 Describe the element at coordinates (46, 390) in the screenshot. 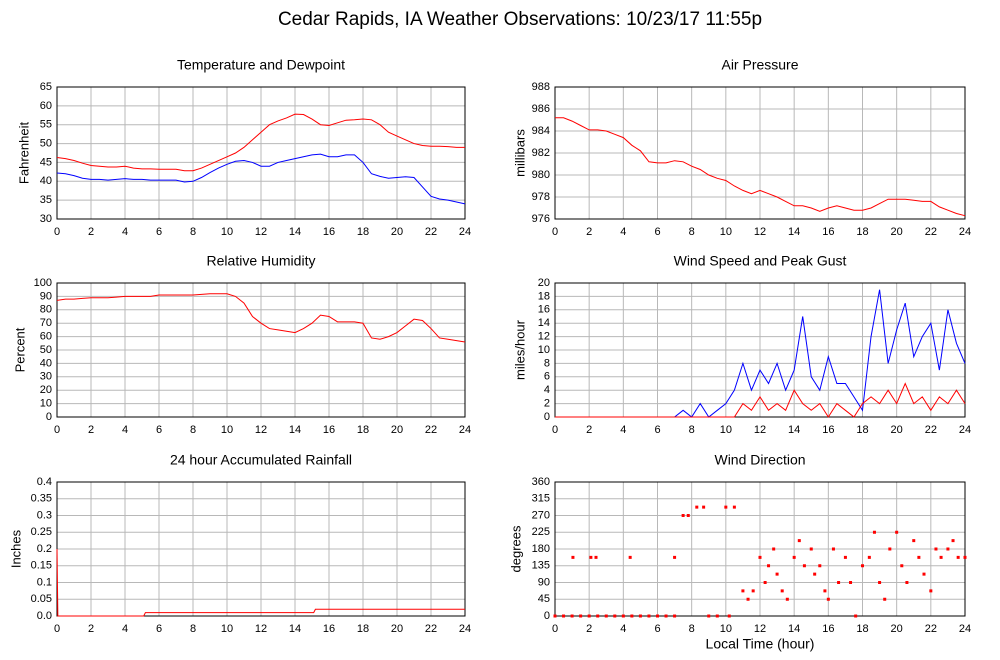

I see `y-tick-label: 20` at that location.